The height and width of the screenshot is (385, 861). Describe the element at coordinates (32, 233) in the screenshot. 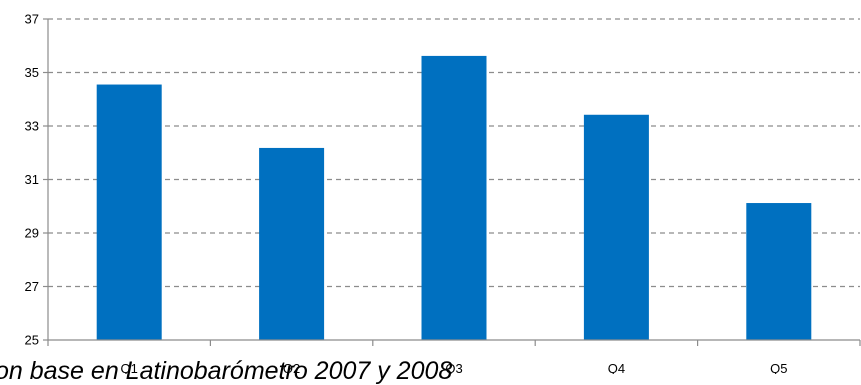

I see `y-tick-label: 29` at that location.